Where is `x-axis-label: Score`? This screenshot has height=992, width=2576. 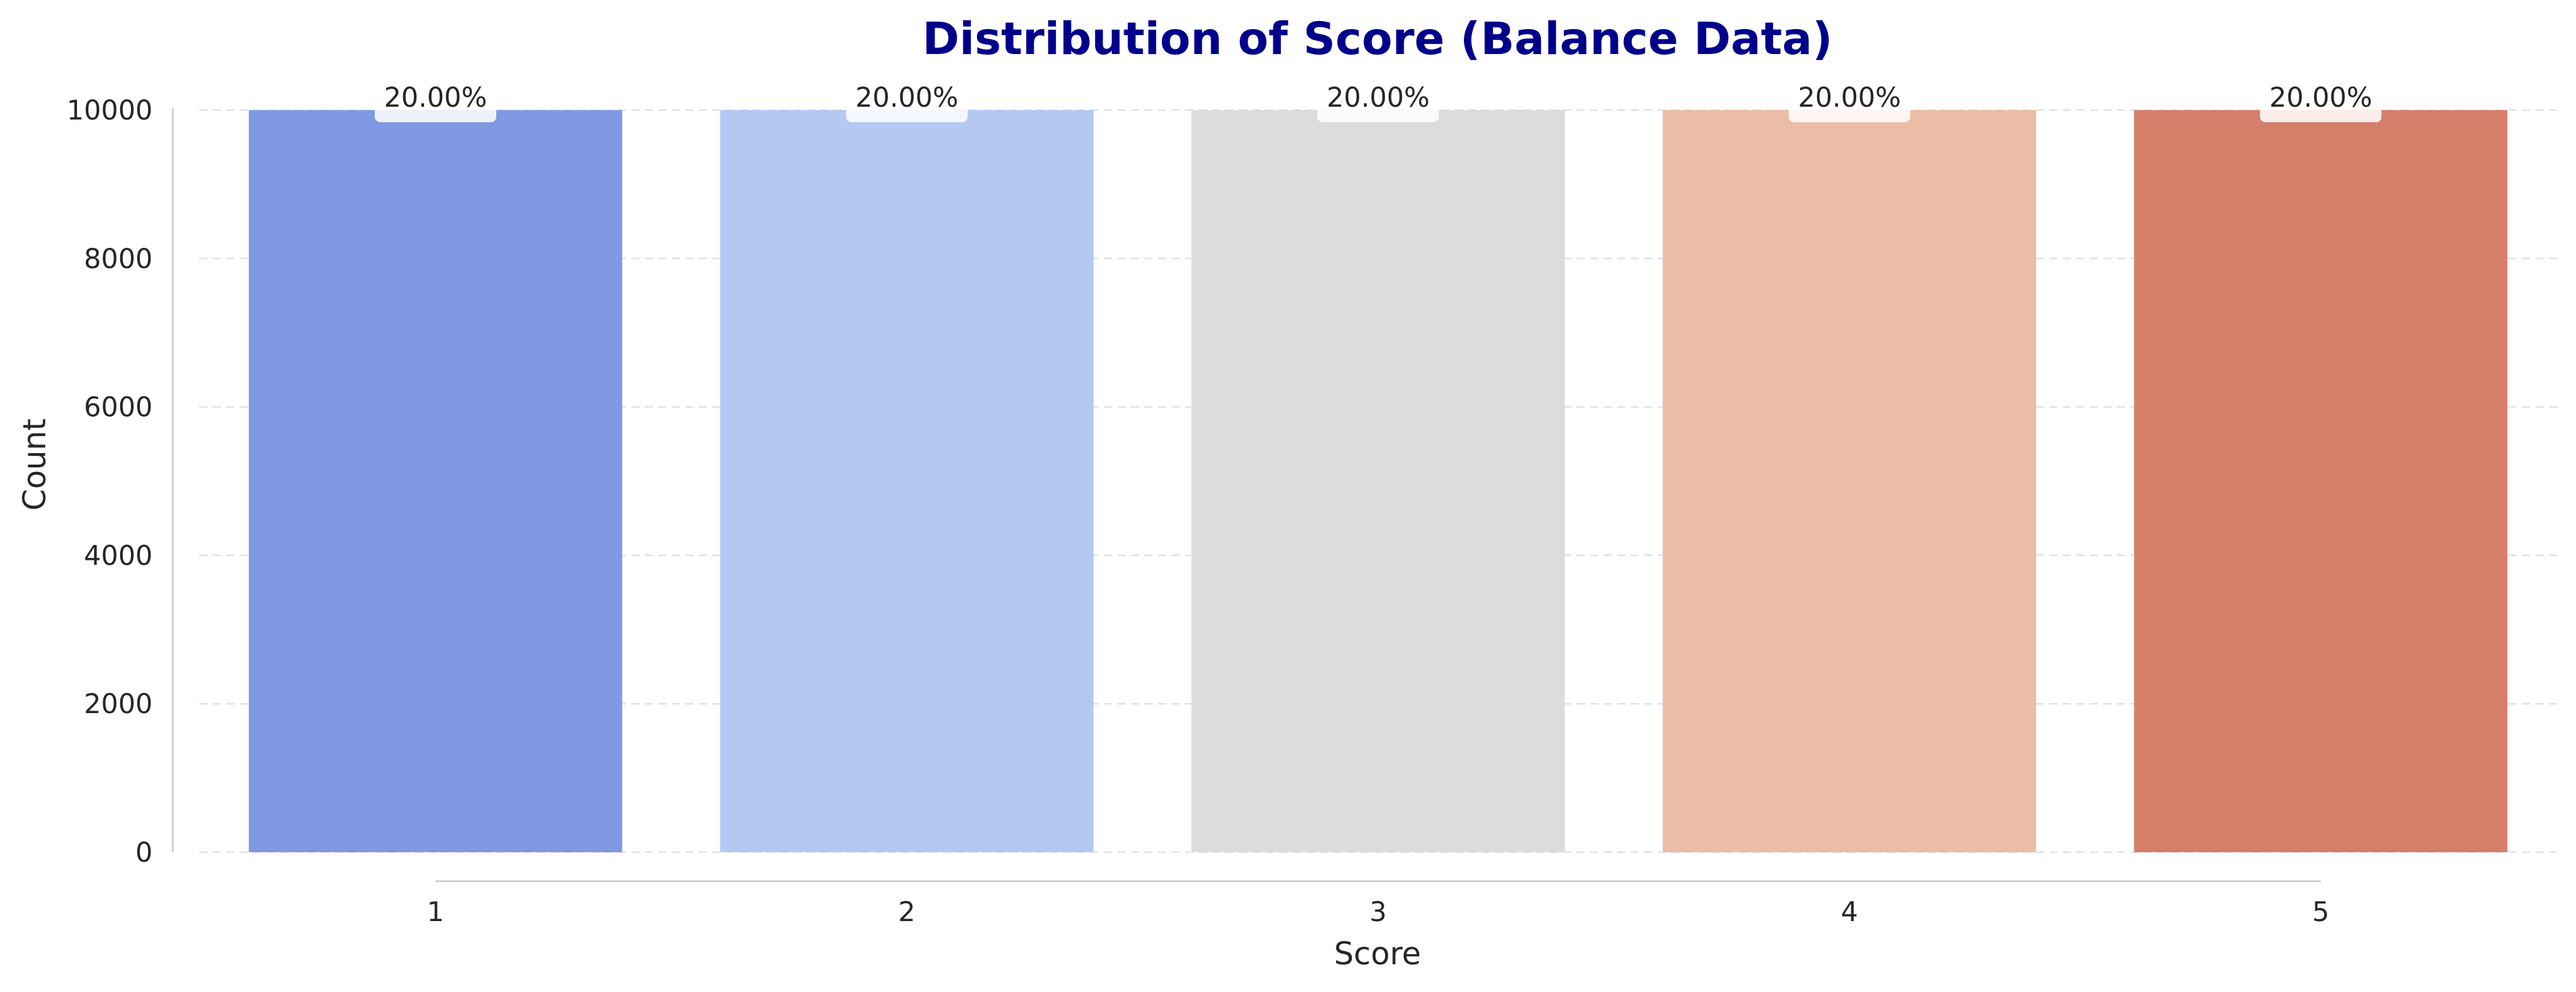 x-axis-label: Score is located at coordinates (1377, 954).